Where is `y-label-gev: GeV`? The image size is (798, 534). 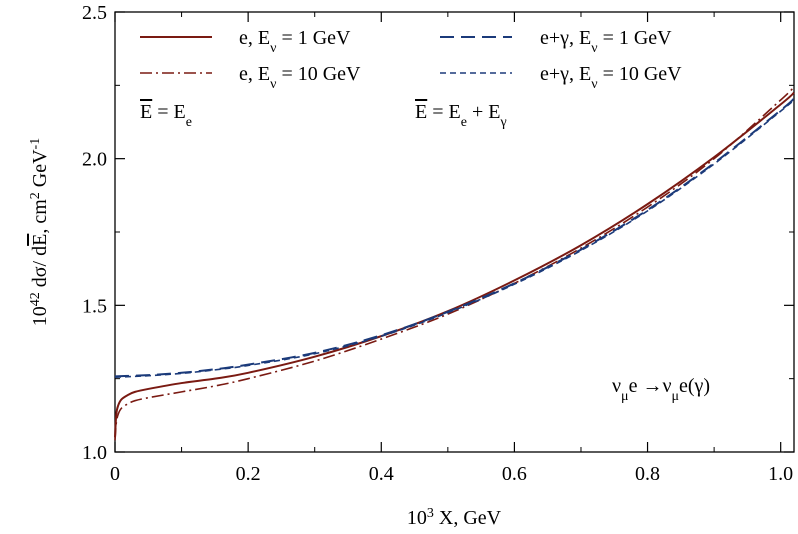 y-label-gev: GeV is located at coordinates (40, 170).